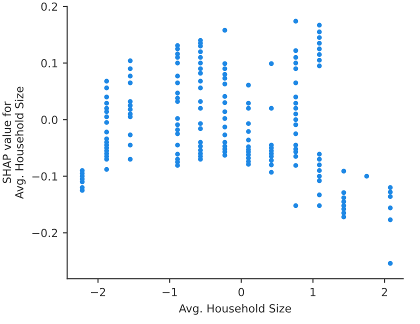  Describe the element at coordinates (49, 6) in the screenshot. I see `y-tick-label: 0.2` at that location.